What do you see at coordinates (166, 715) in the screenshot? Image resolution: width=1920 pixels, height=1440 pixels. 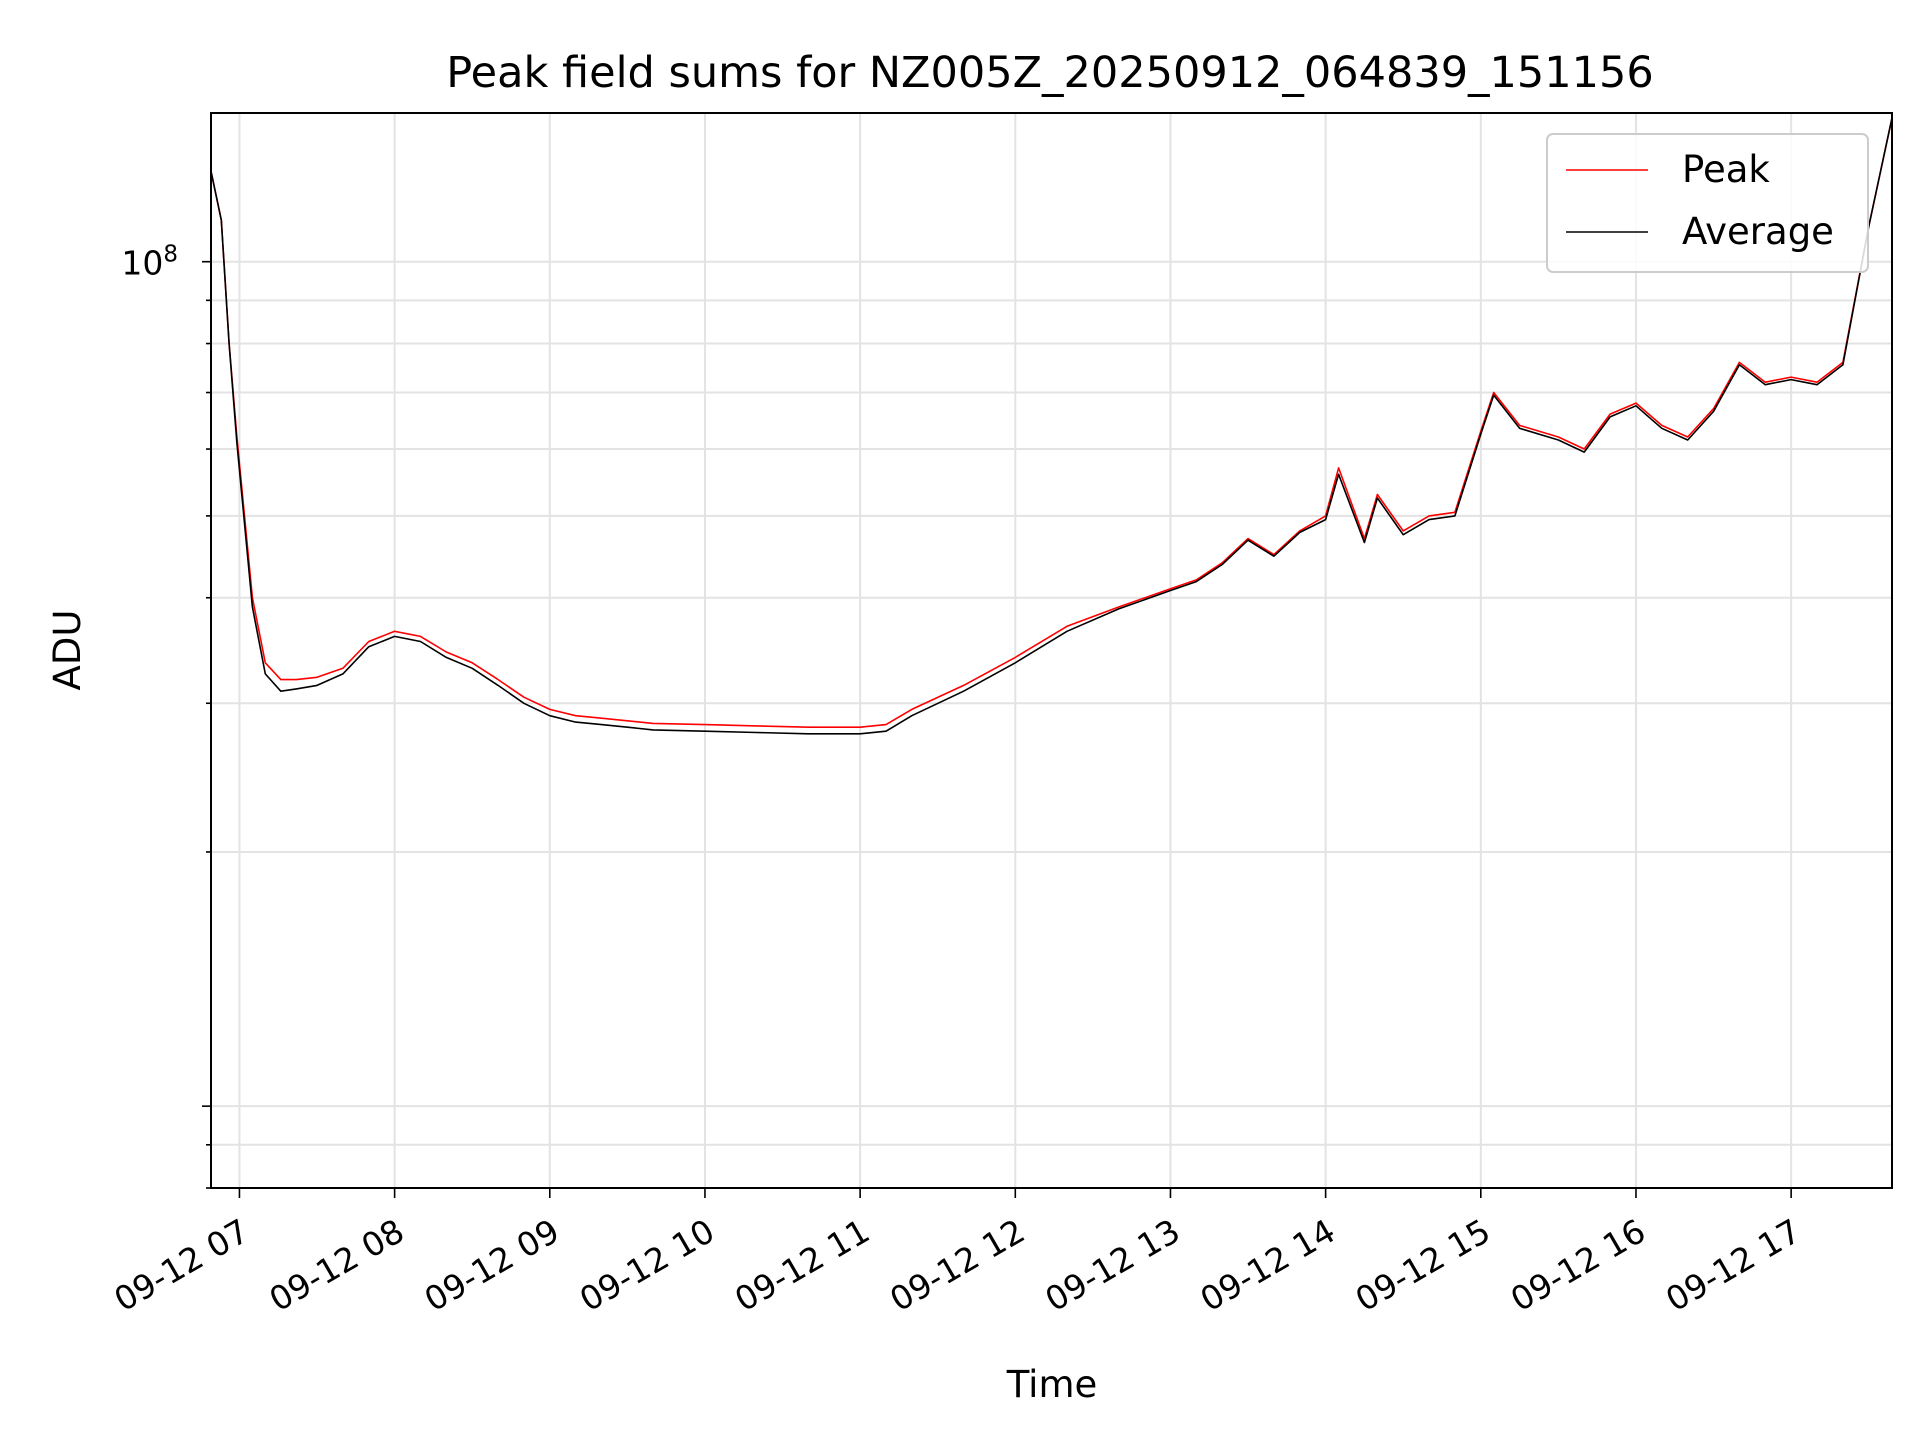 I see `y-axis: 108` at bounding box center [166, 715].